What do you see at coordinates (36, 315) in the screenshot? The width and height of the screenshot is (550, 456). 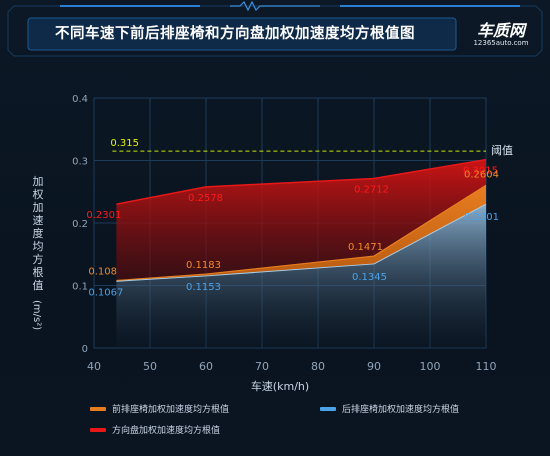 I see `y-axis-label-unit: (m/s²)` at bounding box center [36, 315].